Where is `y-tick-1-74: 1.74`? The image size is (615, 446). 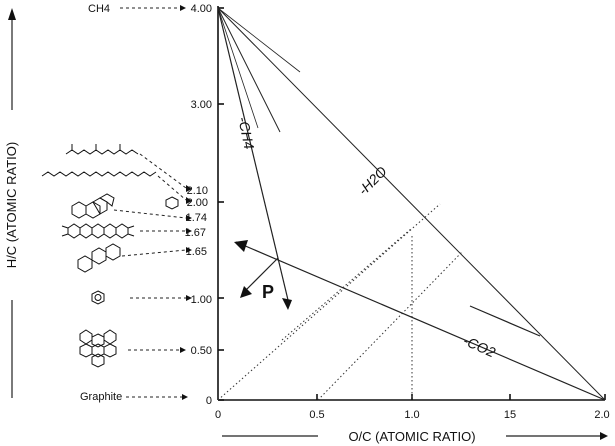
y-tick-1-74: 1.74 is located at coordinates (196, 218).